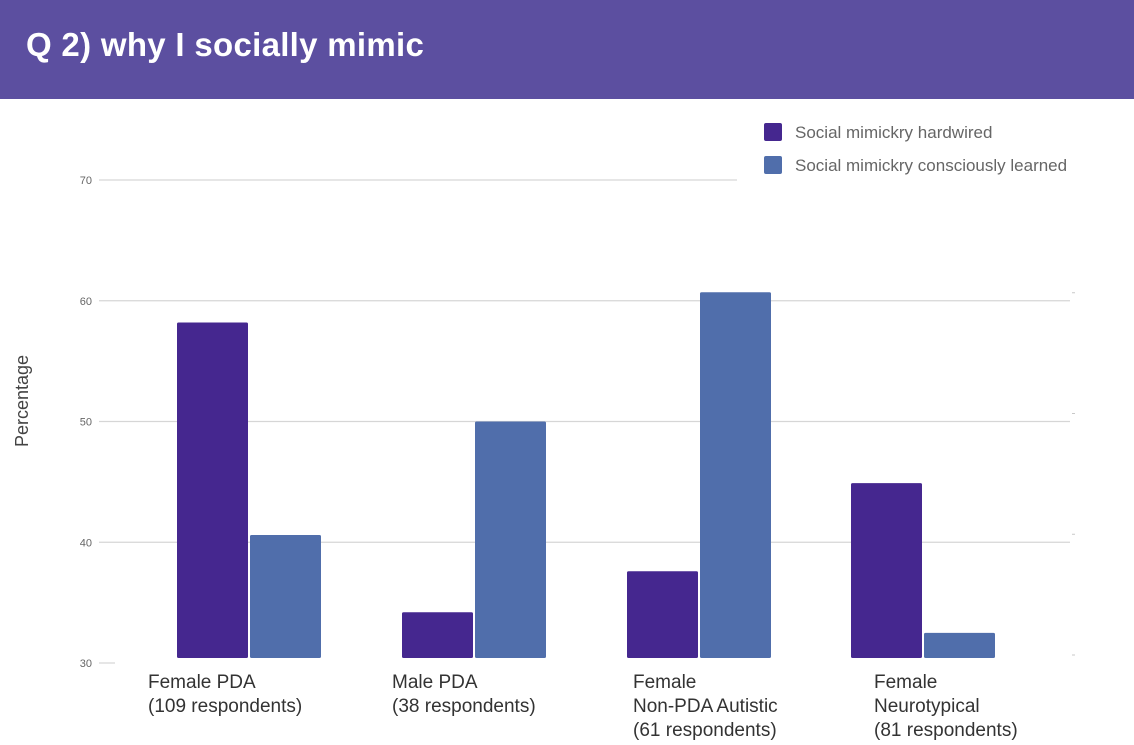 This screenshot has width=1134, height=745. Describe the element at coordinates (86, 302) in the screenshot. I see `y-tick-label-60: 60` at that location.